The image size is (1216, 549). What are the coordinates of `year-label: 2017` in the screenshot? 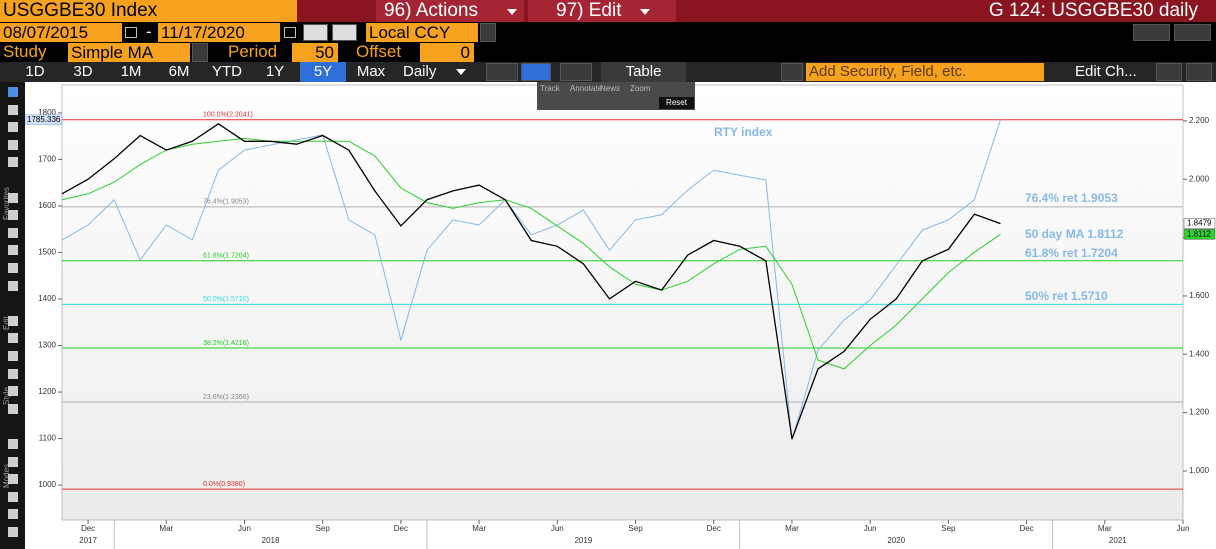 It's located at (88, 540).